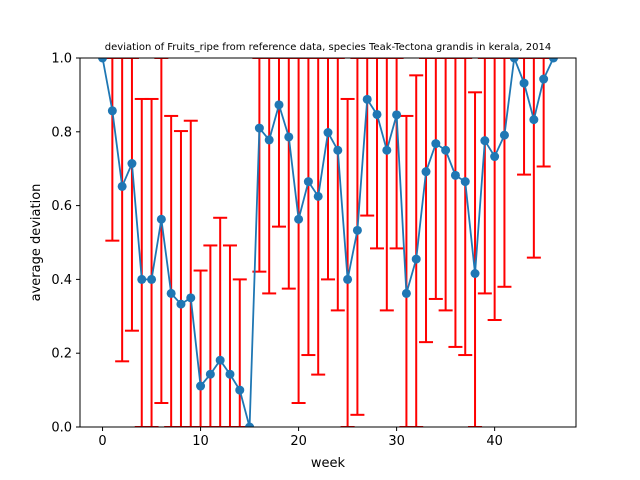 The height and width of the screenshot is (480, 640). I want to click on x-tick-label: 0, so click(102, 441).